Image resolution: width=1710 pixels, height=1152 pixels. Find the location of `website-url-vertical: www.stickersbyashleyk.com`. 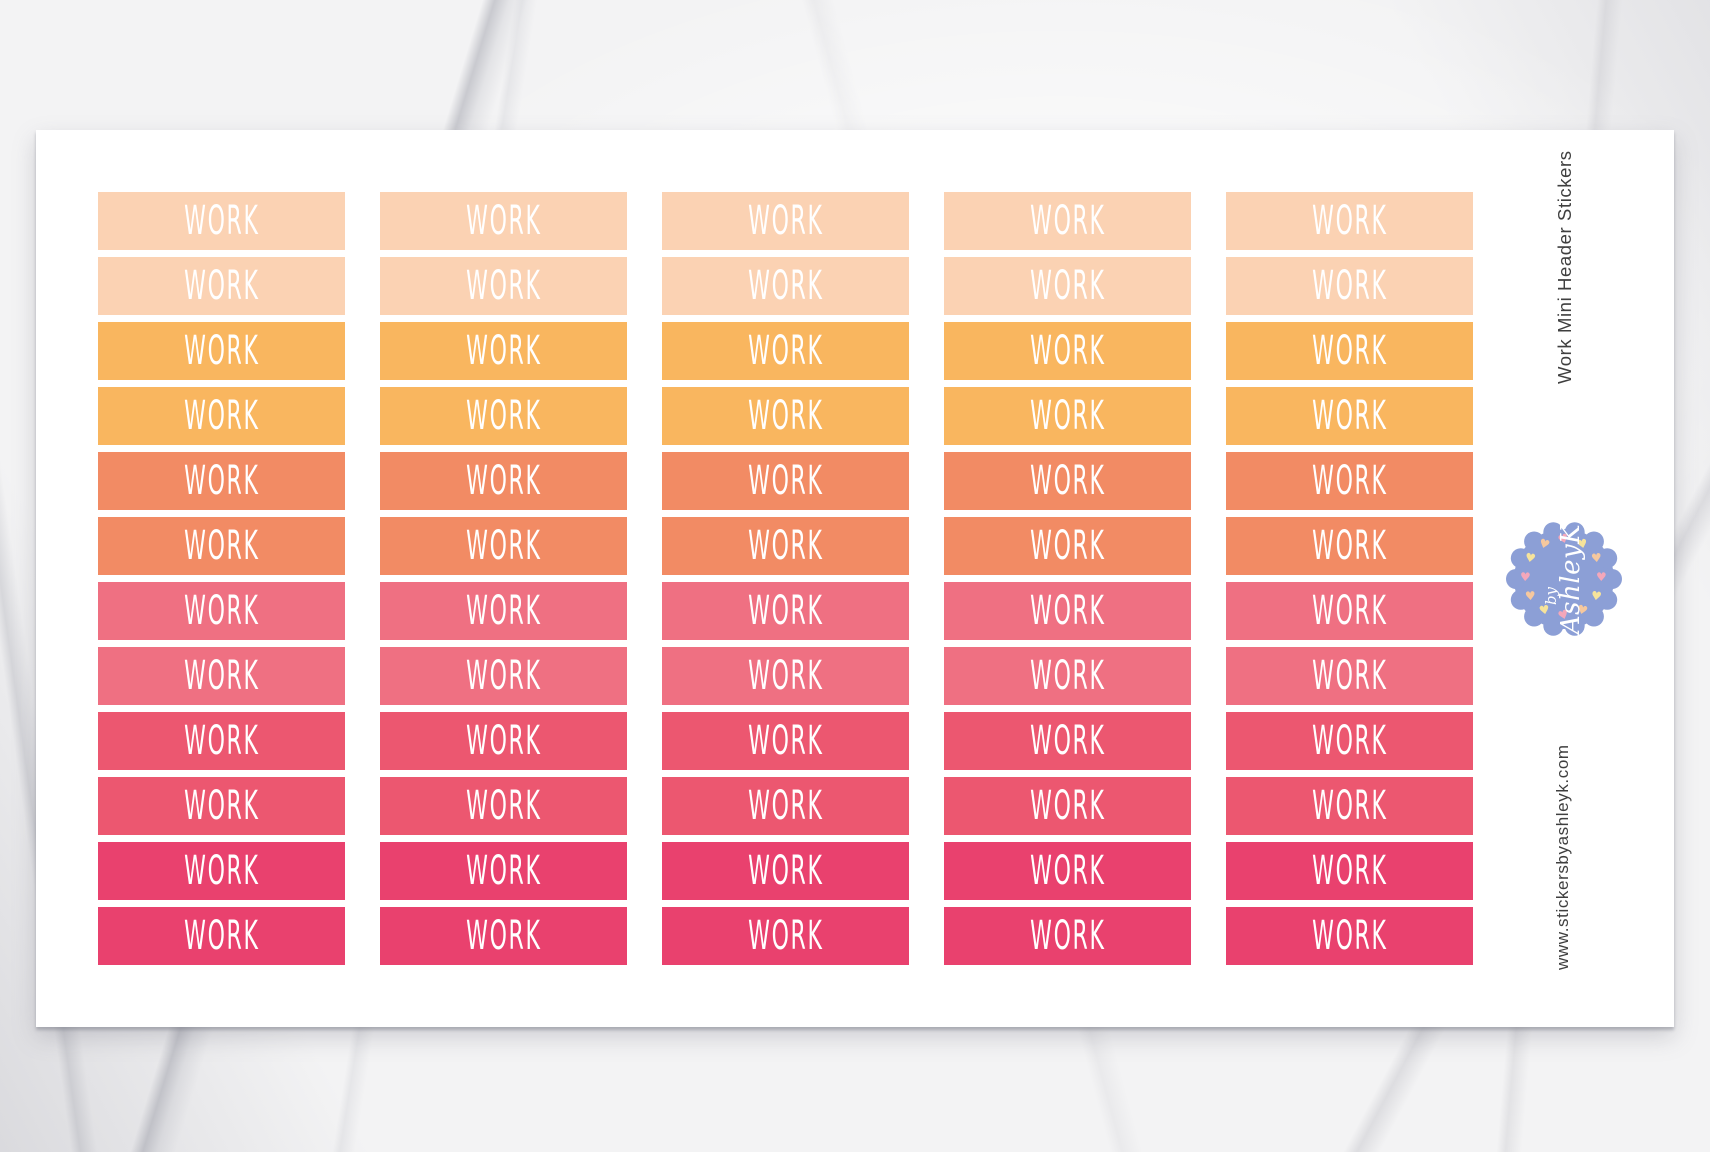

website-url-vertical: www.stickersbyashleyk.com is located at coordinates (1562, 857).